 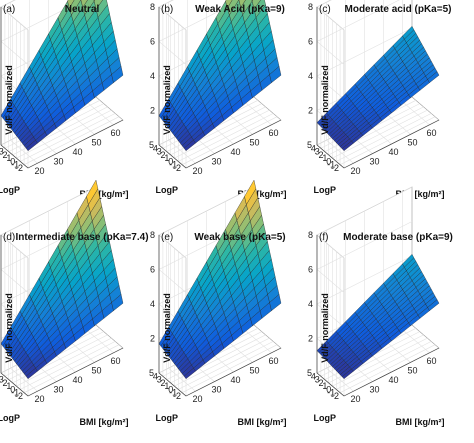 I want to click on panel-letter: (a), so click(x=9, y=9).